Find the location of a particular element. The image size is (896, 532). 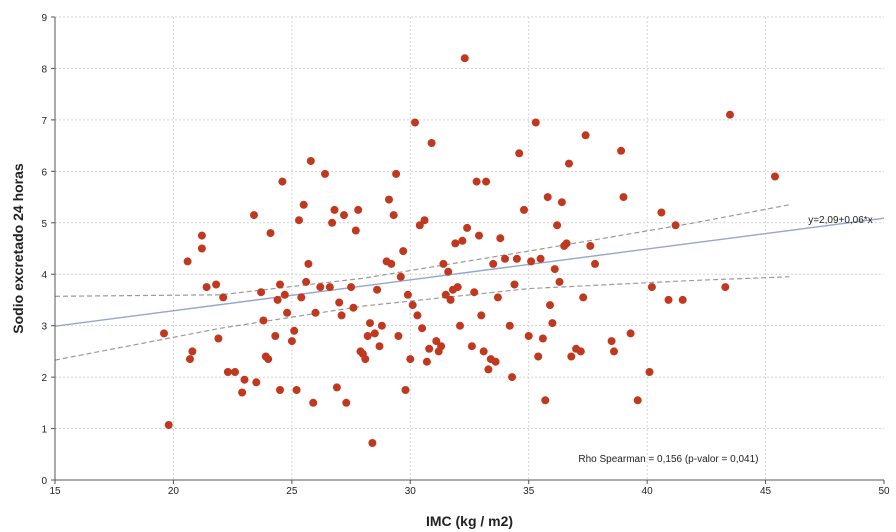

x-axis-title: IMC (kg / m2) is located at coordinates (469, 521).